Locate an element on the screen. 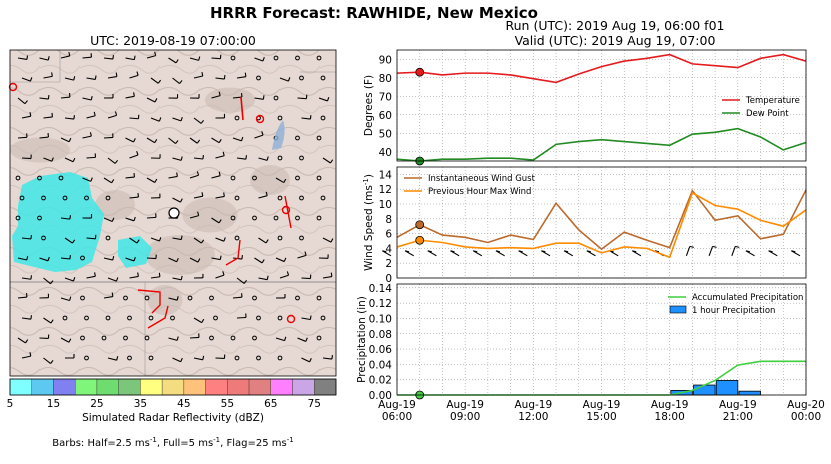 The image size is (831, 464). y-tick-label: 40 is located at coordinates (385, 153).